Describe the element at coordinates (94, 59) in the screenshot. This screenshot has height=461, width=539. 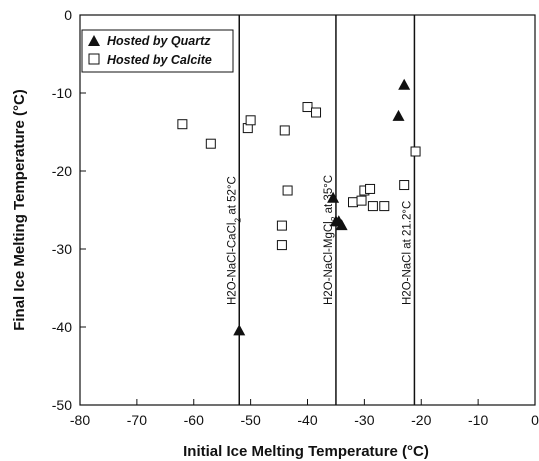
I see `legend-calcite-marker` at that location.